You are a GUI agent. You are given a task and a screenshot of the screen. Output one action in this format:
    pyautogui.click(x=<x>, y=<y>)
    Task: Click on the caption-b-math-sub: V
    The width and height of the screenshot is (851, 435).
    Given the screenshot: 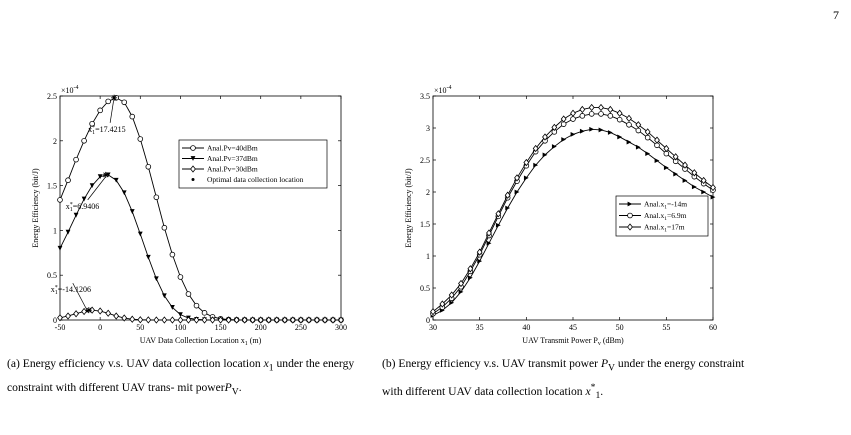 What is the action you would take?
    pyautogui.click(x=612, y=368)
    